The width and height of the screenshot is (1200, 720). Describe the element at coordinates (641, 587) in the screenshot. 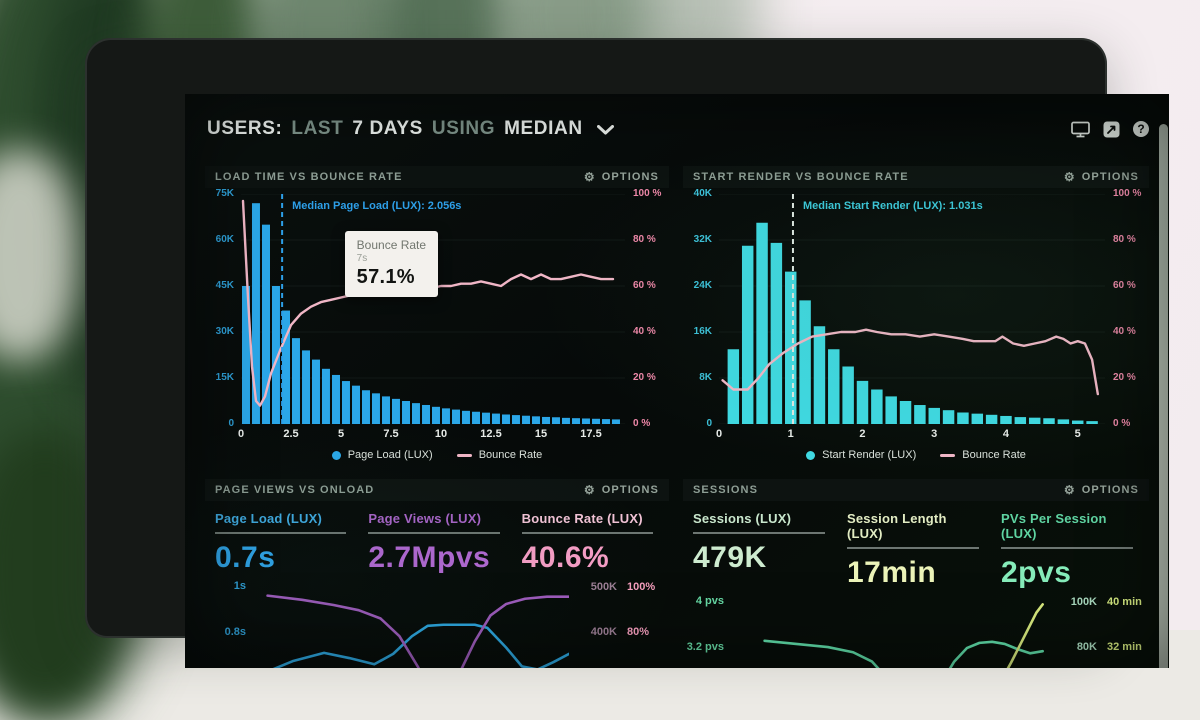

I see `y-axis-tick: 100%` at that location.